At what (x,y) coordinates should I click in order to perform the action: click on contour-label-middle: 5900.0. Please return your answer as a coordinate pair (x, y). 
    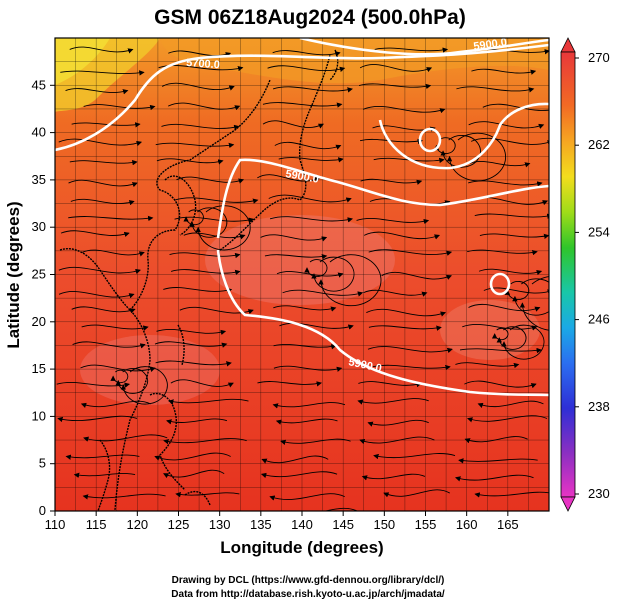
    Looking at the image, I should click on (301, 177).